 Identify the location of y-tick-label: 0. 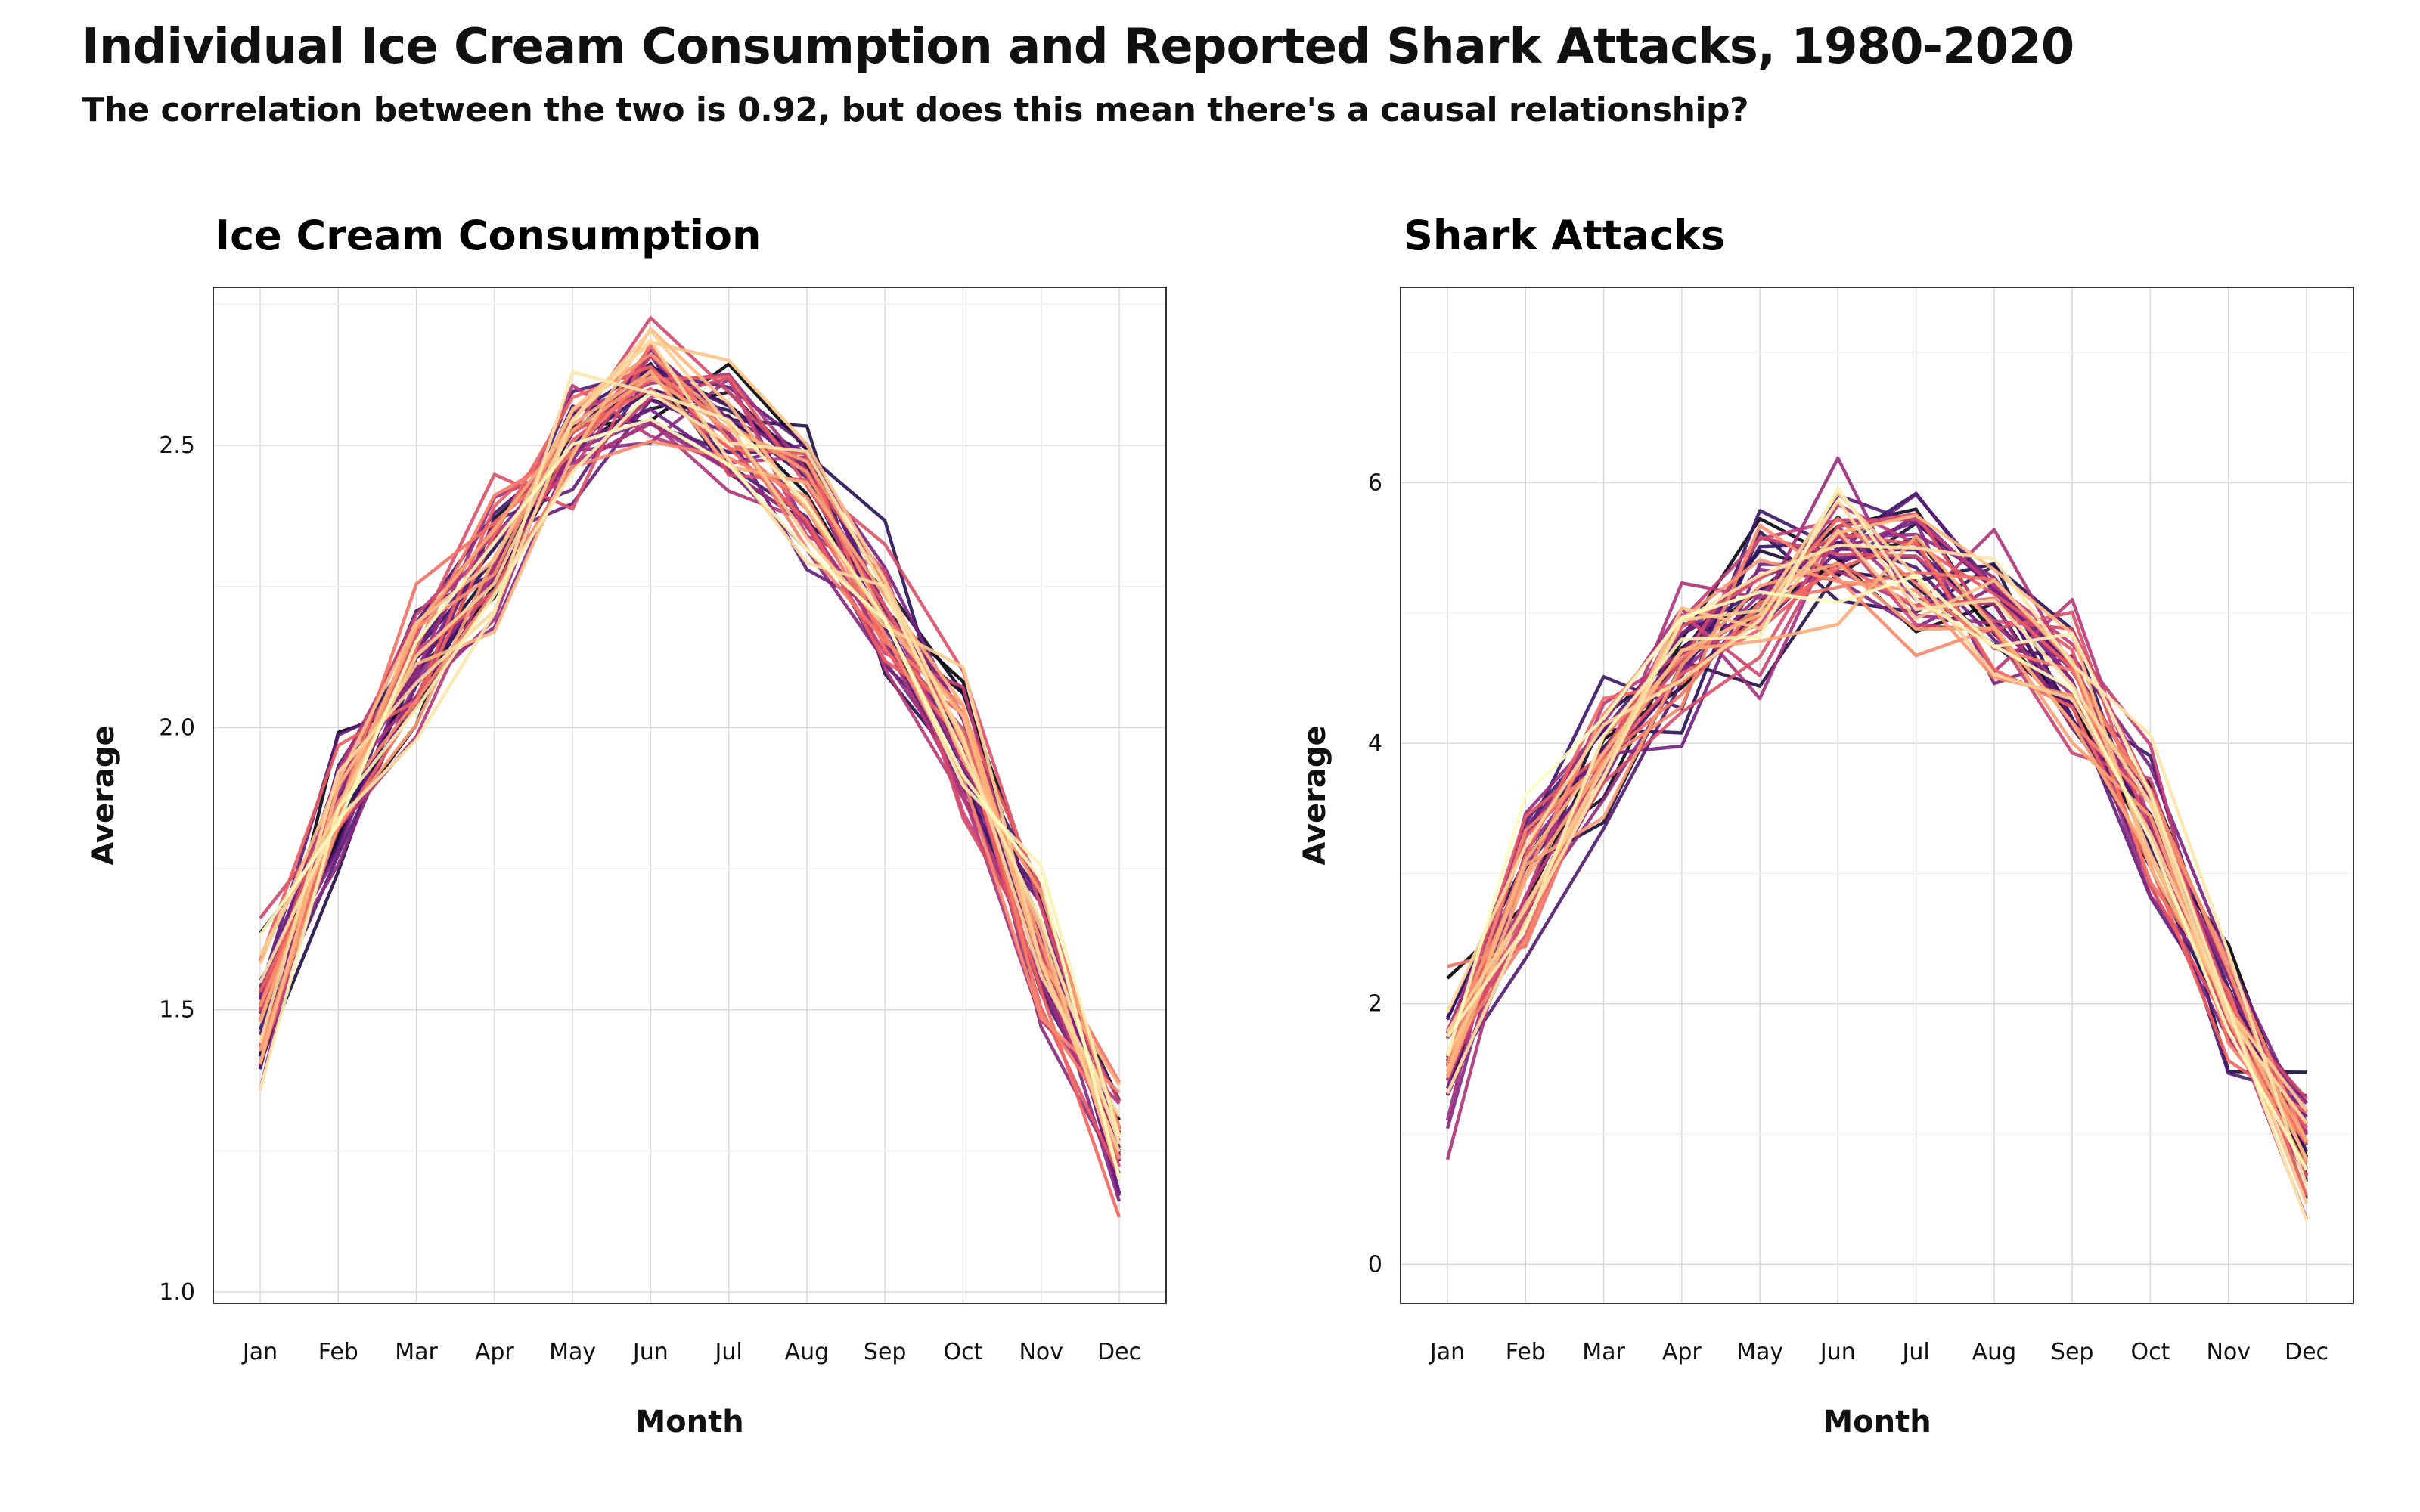
(1375, 1264).